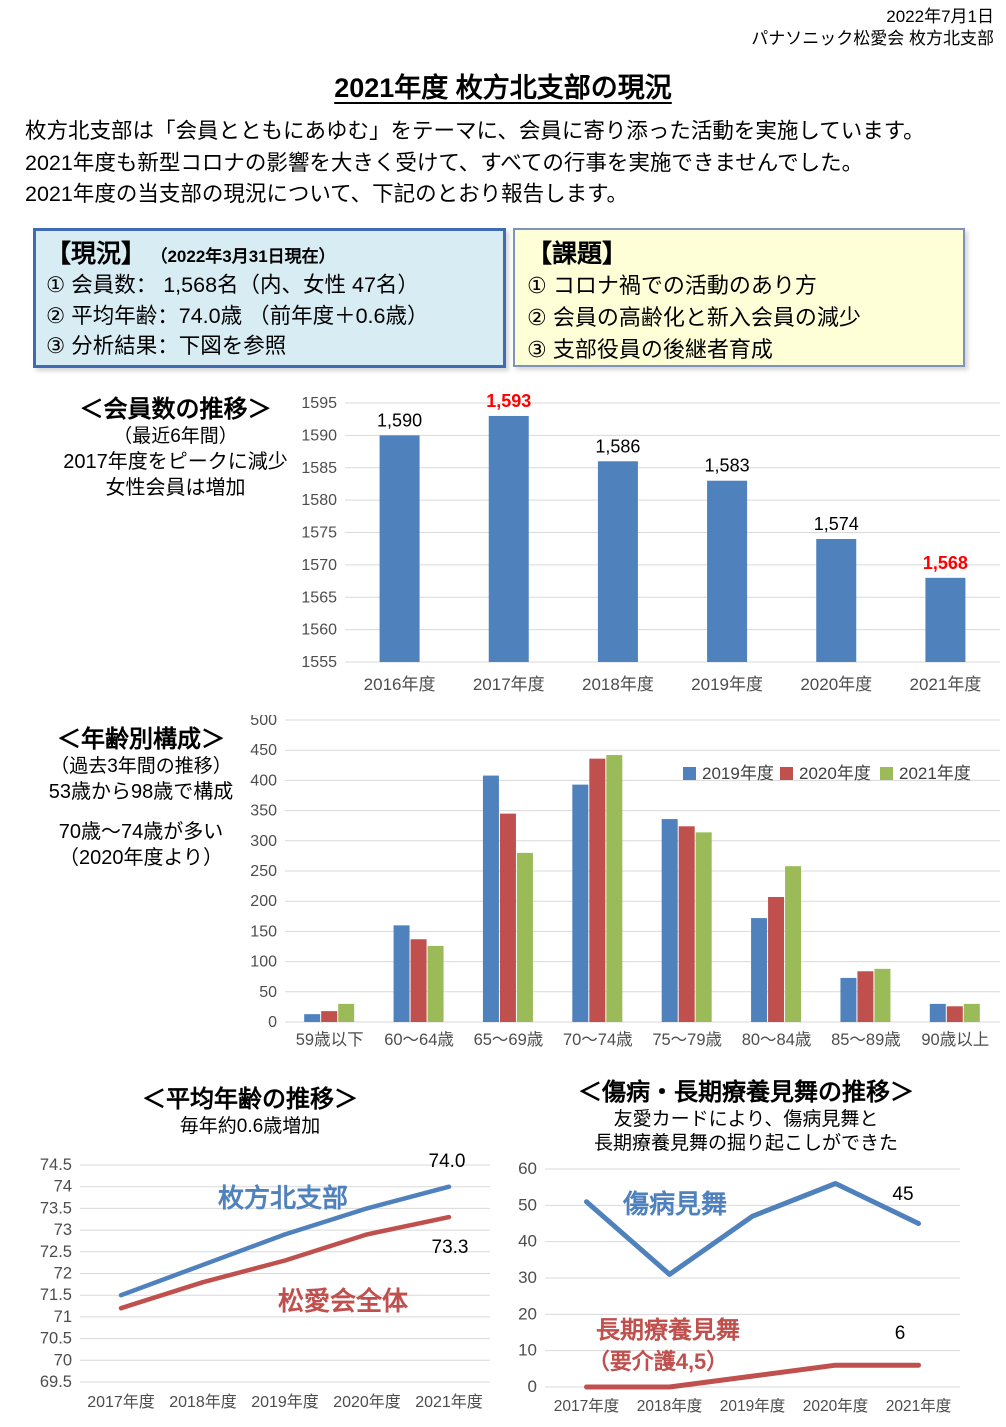  What do you see at coordinates (263, 780) in the screenshot?
I see `y-tick-label: 400` at bounding box center [263, 780].